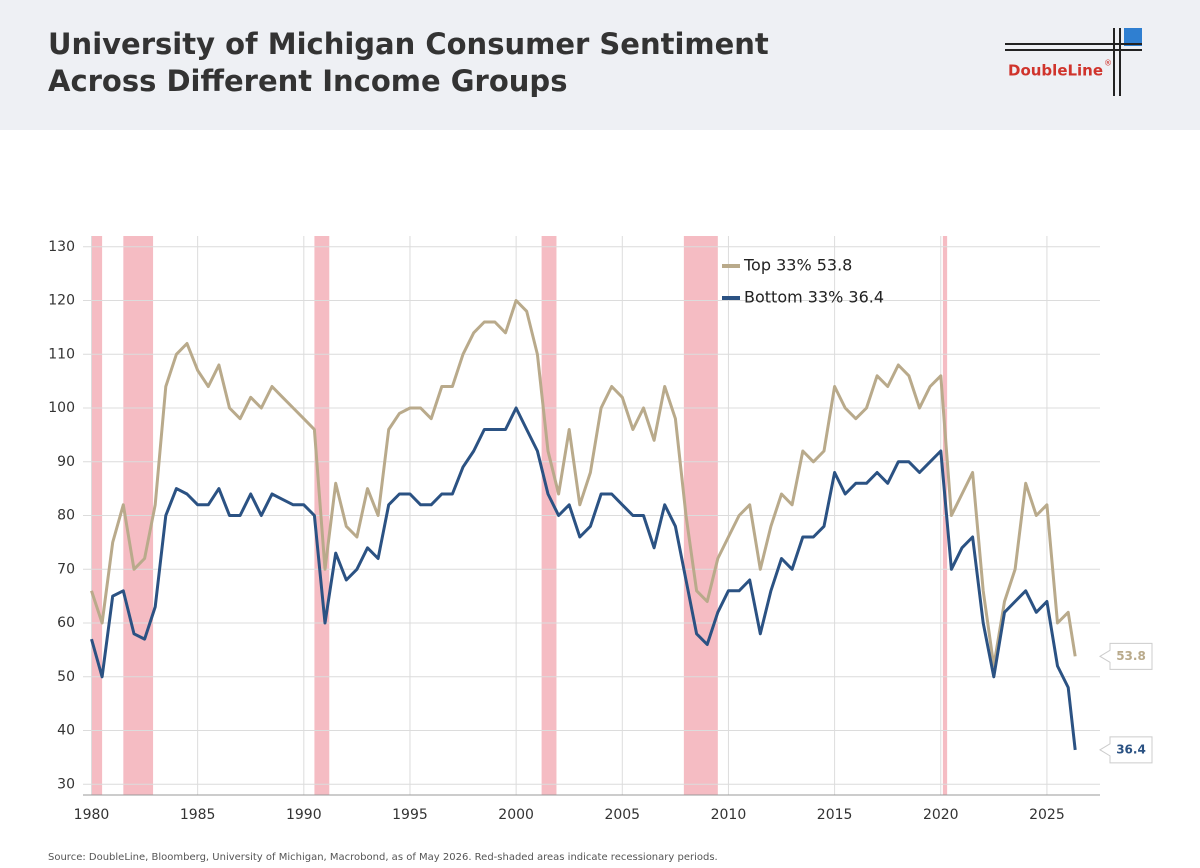  I want to click on y-tick-label: 110, so click(61, 354).